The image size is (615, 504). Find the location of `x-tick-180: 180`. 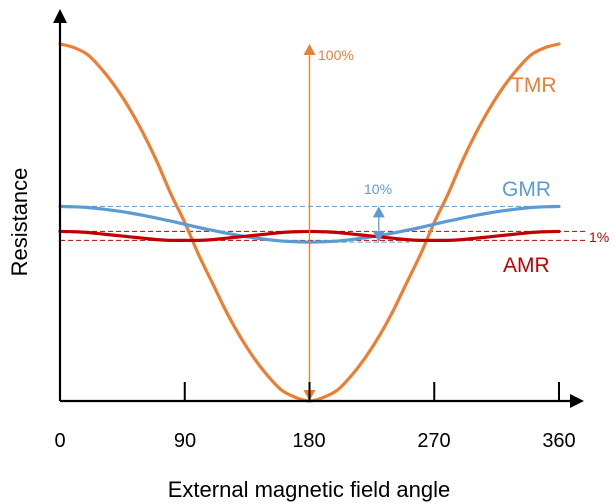

x-tick-180: 180 is located at coordinates (308, 441).